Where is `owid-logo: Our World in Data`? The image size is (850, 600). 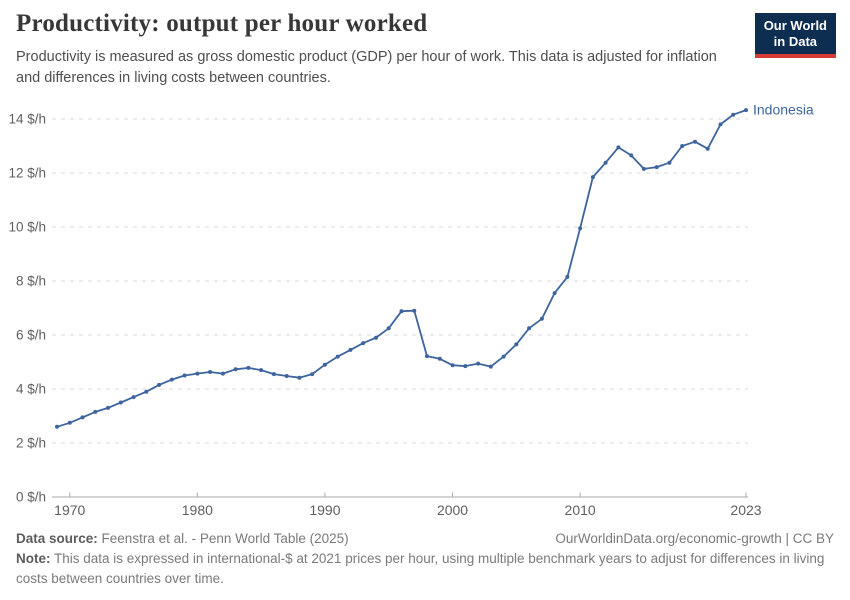 owid-logo: Our World in Data is located at coordinates (795, 35).